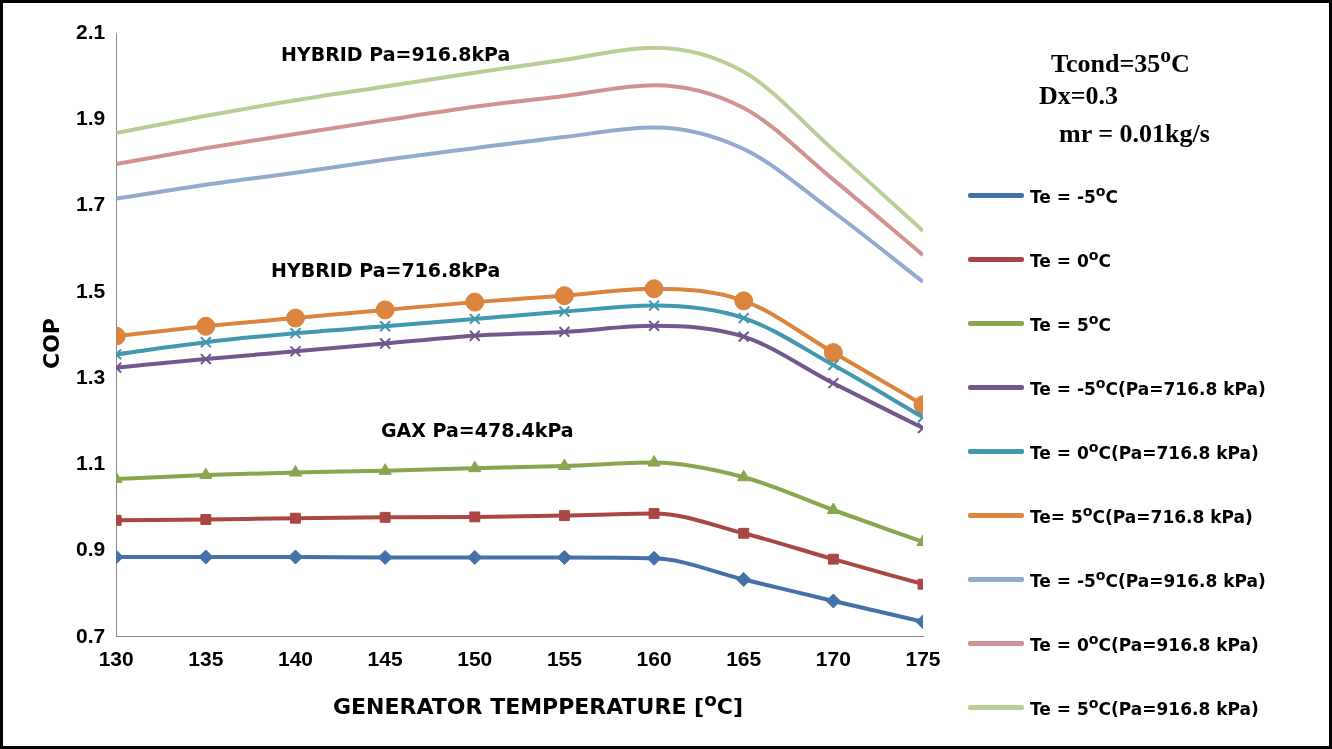  What do you see at coordinates (90, 463) in the screenshot?
I see `y-tick-label: 1.1` at bounding box center [90, 463].